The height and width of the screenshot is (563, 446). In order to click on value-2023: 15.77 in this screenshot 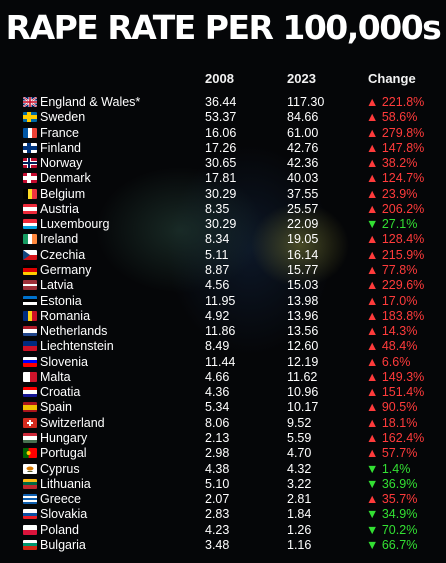, I will do `click(303, 270)`.